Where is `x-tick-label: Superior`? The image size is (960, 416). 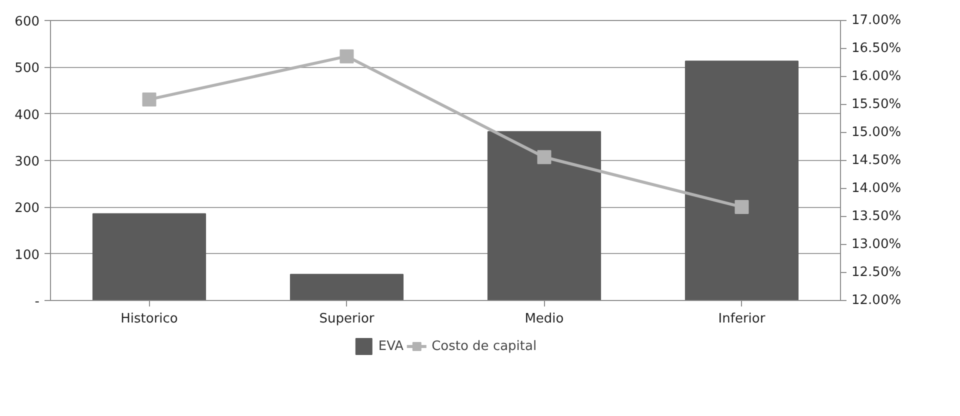 x-tick-label: Superior is located at coordinates (347, 319).